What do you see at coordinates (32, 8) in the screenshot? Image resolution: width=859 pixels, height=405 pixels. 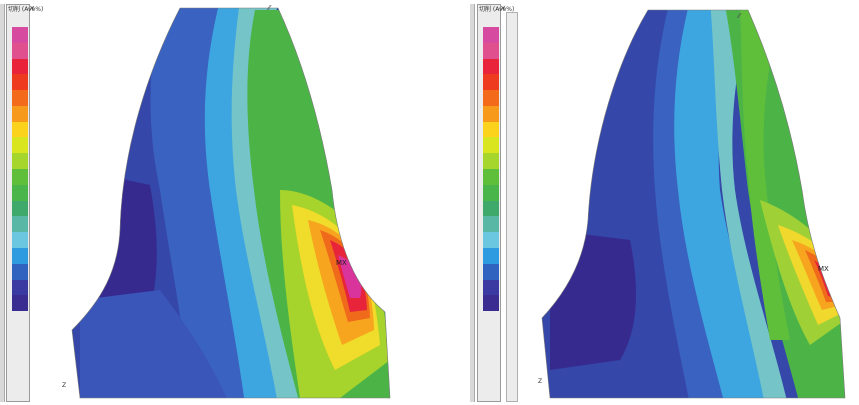 I see `left-close-icon: ×` at bounding box center [32, 8].